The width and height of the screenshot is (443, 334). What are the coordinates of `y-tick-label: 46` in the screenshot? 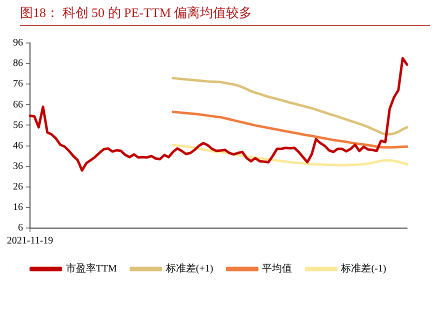 It's located at (18, 146).